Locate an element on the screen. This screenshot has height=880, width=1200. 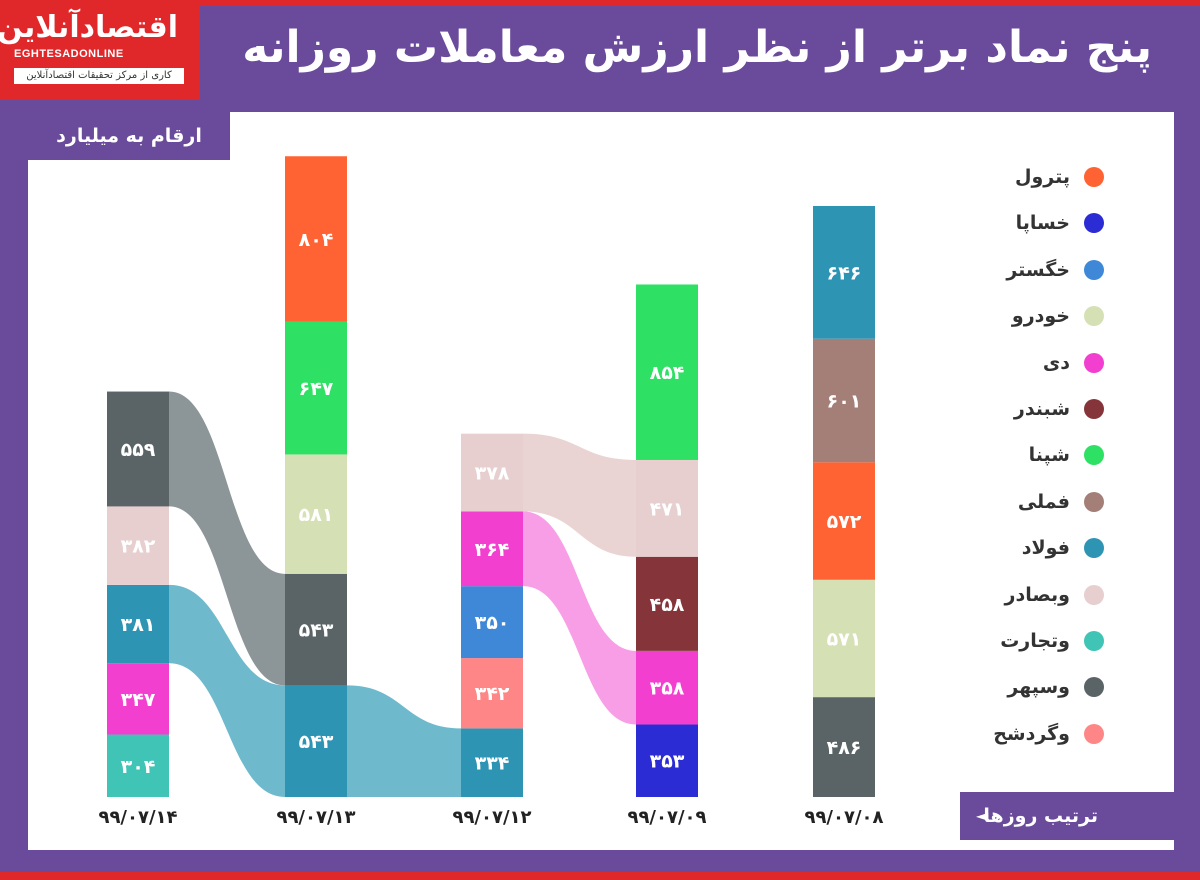
data-label: ۴۷۱ is located at coordinates (667, 509).